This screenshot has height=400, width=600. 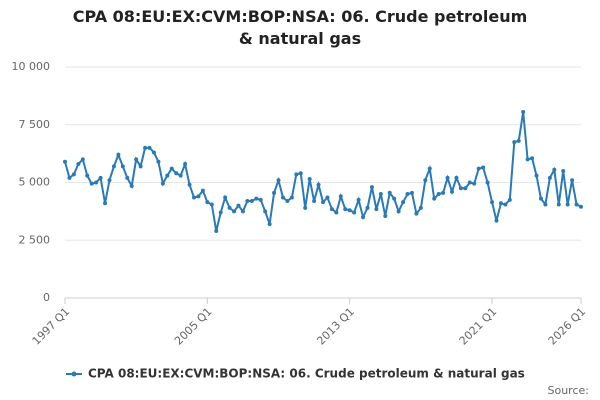 I want to click on x-tick-label: 2013 Q1, so click(x=335, y=326).